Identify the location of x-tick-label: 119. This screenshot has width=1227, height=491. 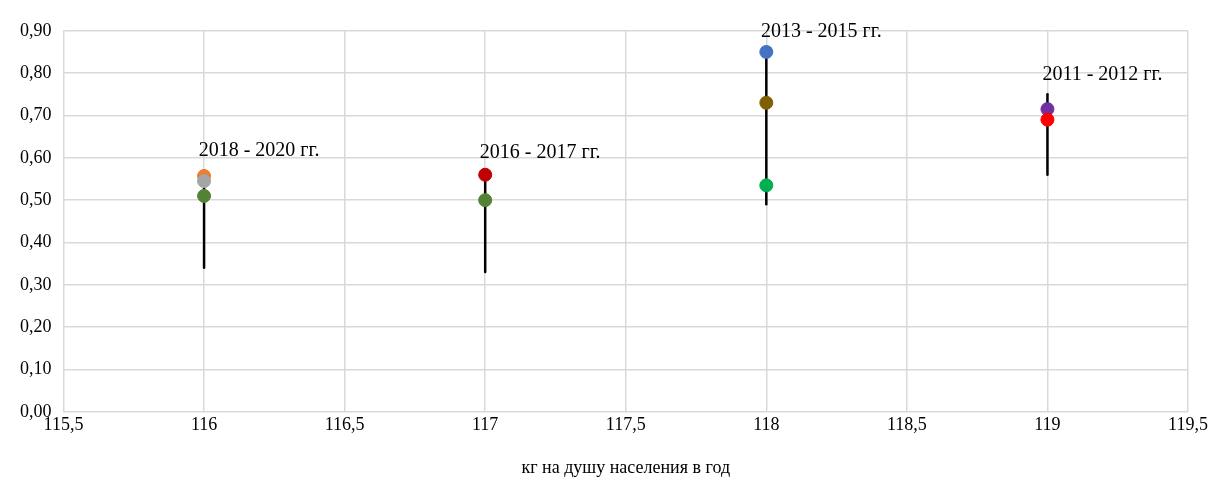
(1047, 424).